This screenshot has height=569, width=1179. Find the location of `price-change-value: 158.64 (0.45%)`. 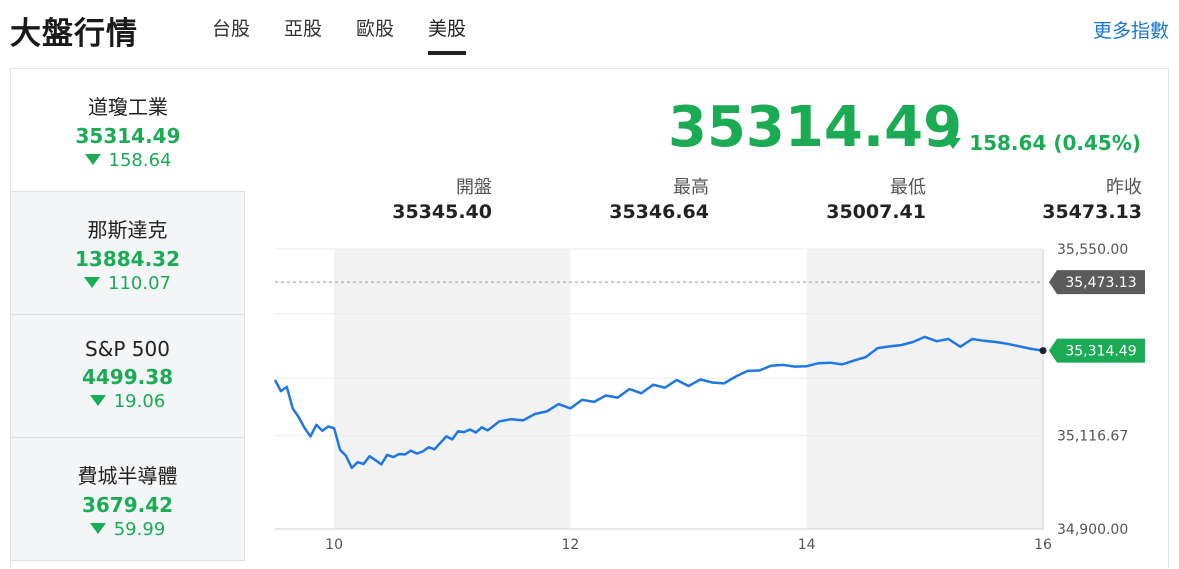

price-change-value: 158.64 (0.45%) is located at coordinates (1055, 143).